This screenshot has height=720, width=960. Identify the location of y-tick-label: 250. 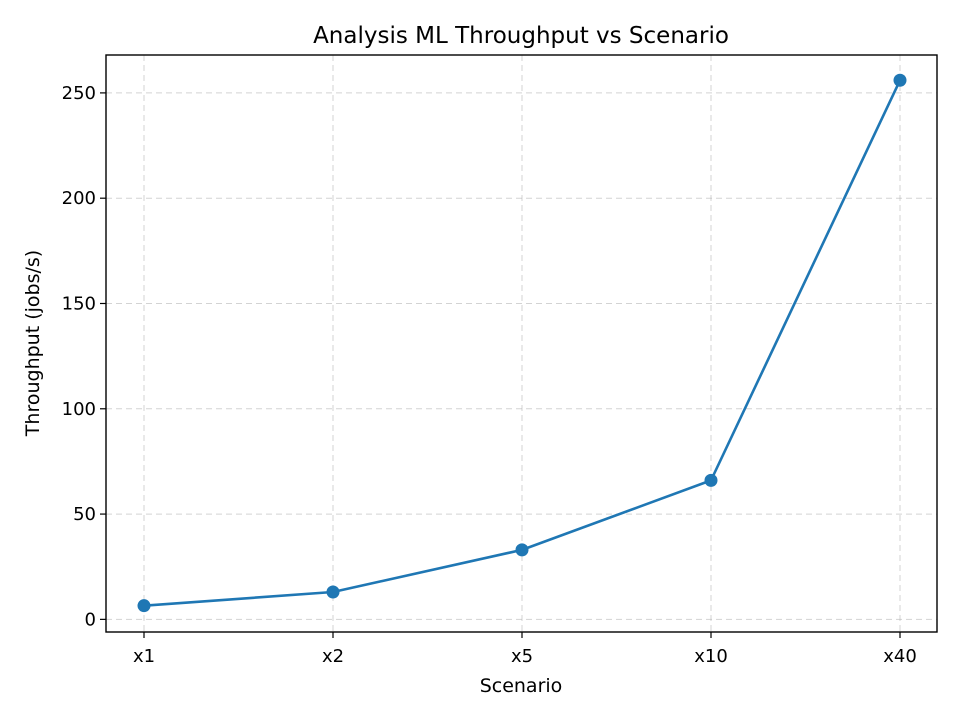
(79, 93).